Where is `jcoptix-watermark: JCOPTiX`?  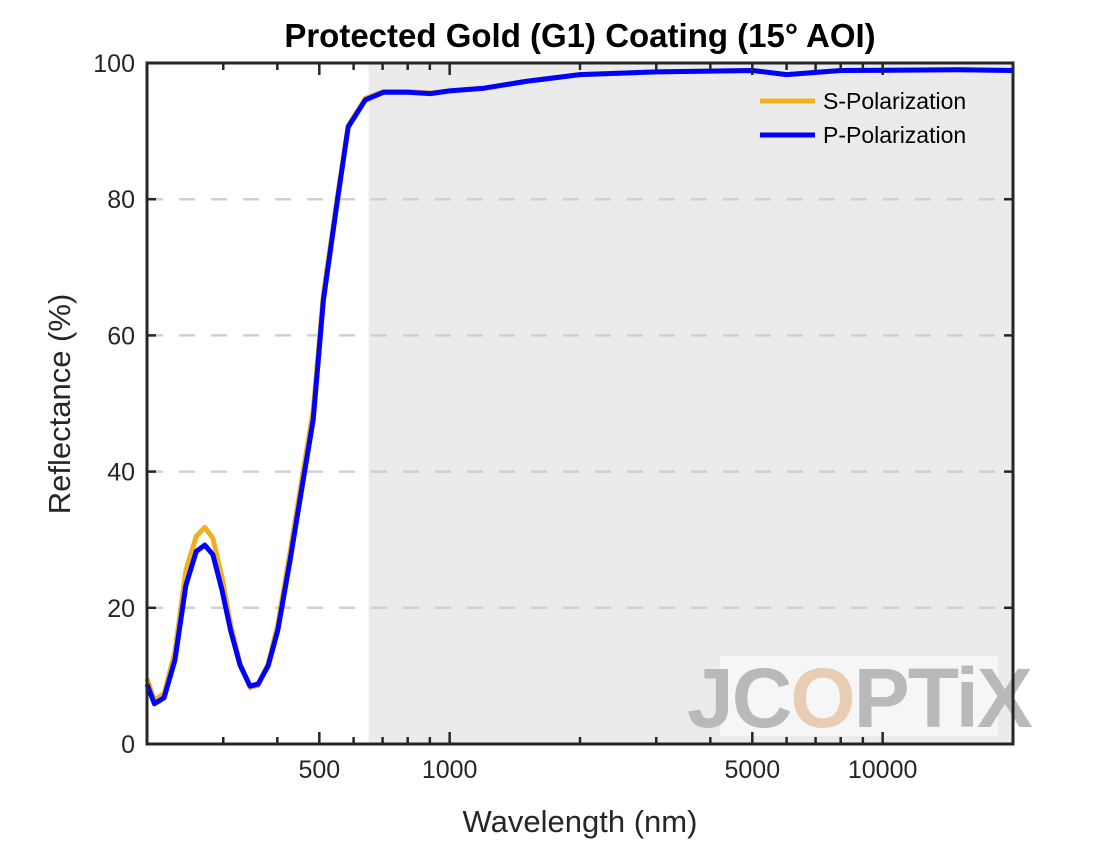
jcoptix-watermark: JCOPTiX is located at coordinates (861, 698).